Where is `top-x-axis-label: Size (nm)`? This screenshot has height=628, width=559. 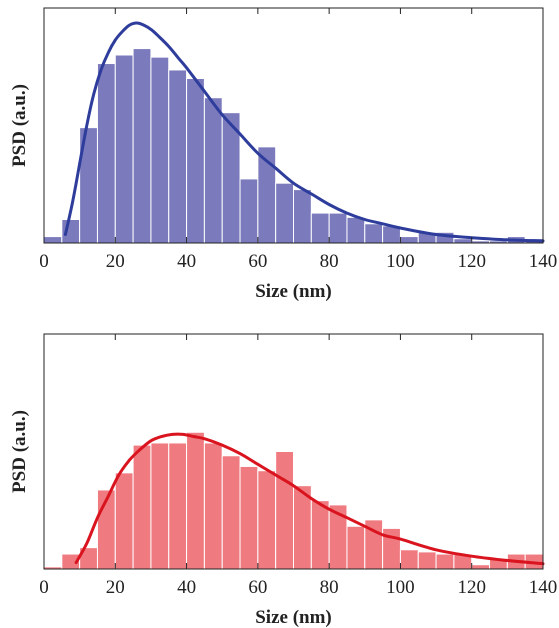
top-x-axis-label: Size (nm) is located at coordinates (293, 291).